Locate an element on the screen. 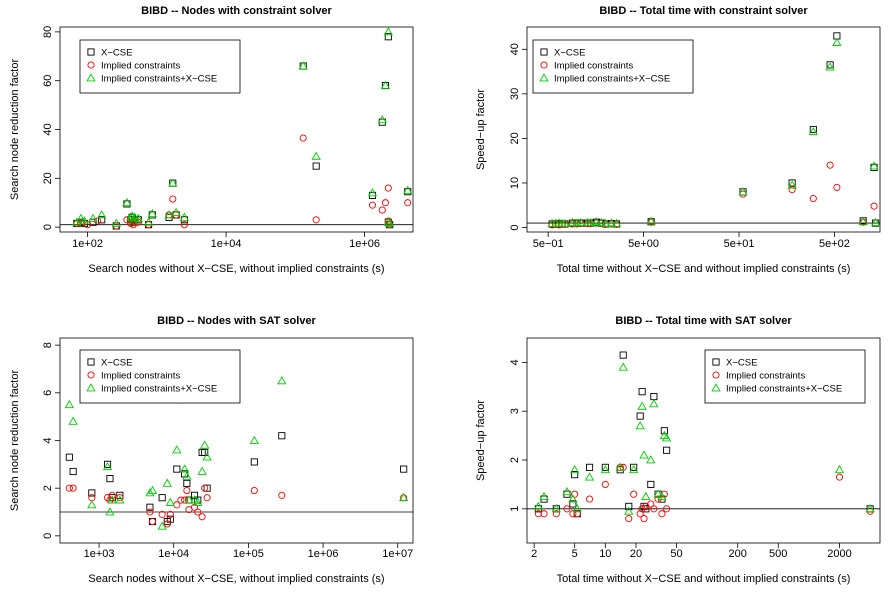  y-tick-label: 1 is located at coordinates (515, 509).